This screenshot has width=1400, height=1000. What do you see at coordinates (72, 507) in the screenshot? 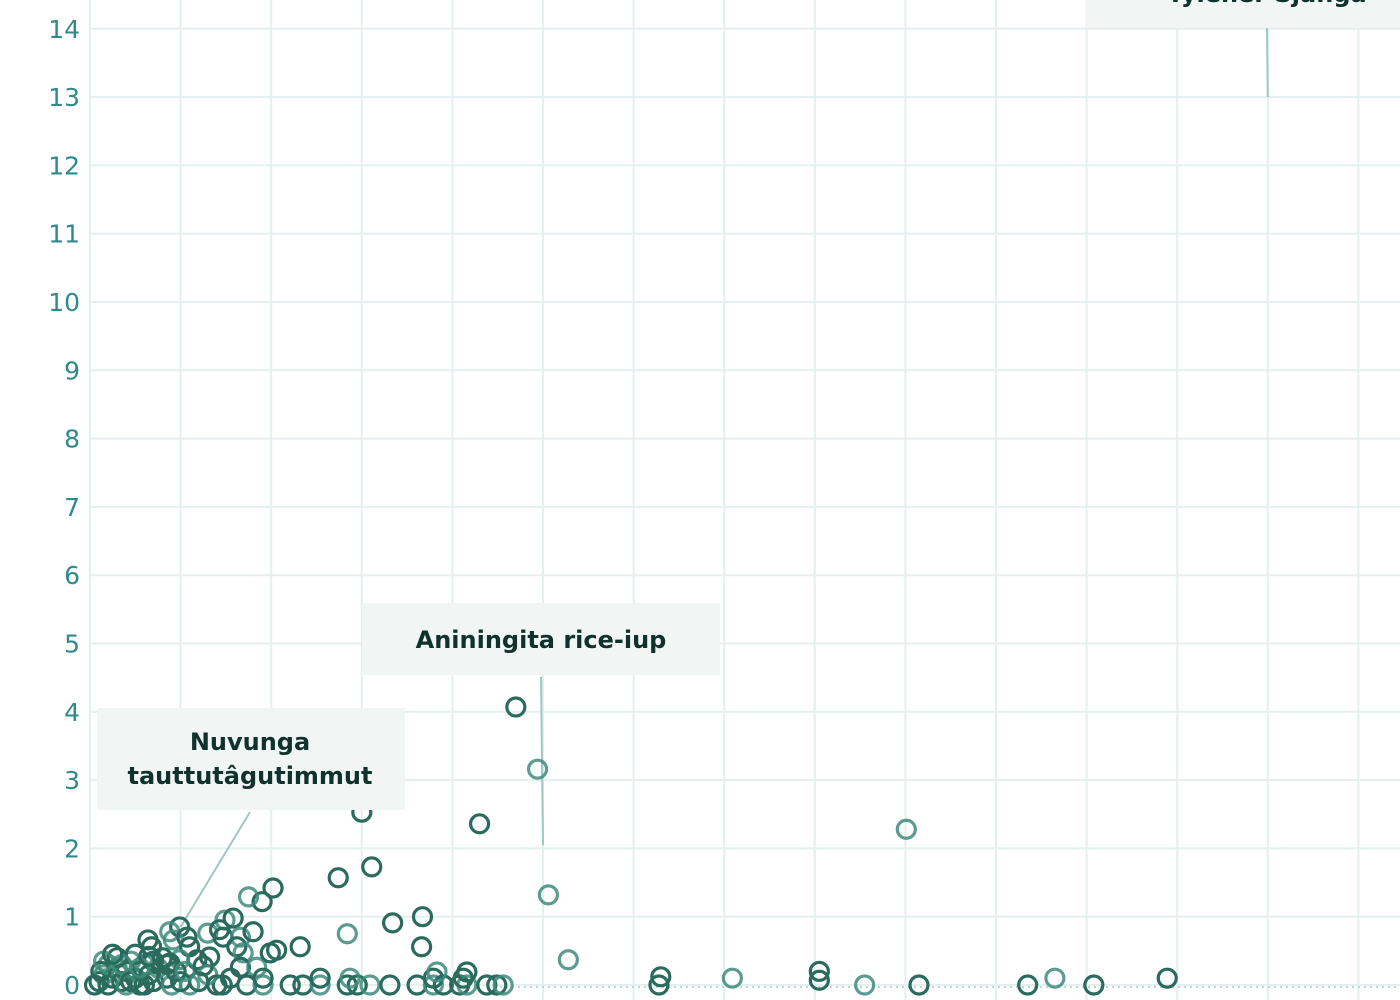
I see `y-tick-label: 7` at bounding box center [72, 507].